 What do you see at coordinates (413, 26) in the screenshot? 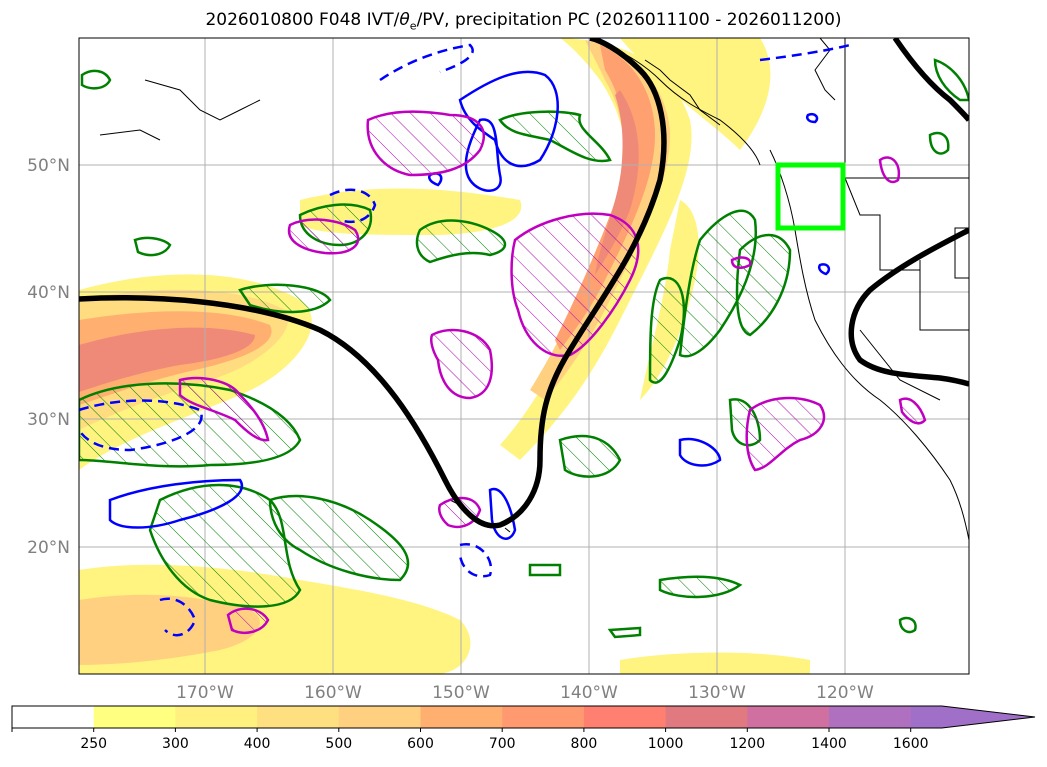
I see `title-theta-subscript: e` at bounding box center [413, 26].